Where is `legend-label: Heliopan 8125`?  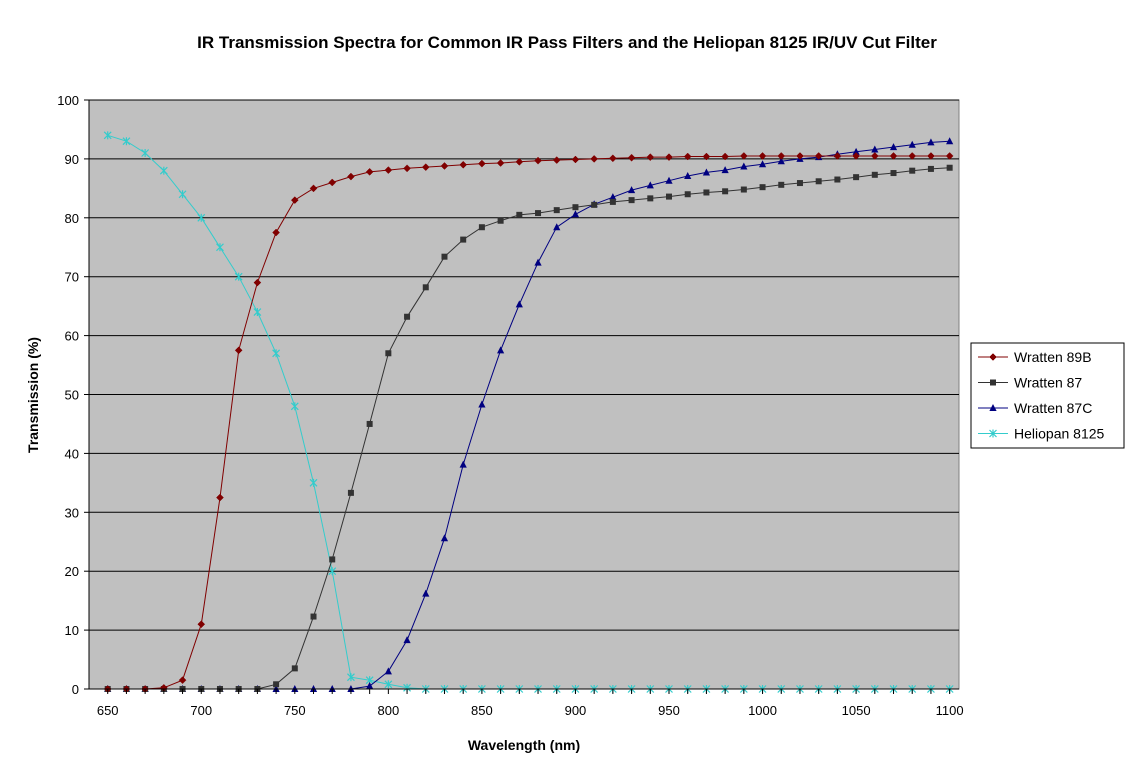
legend-label: Heliopan 8125 is located at coordinates (1059, 434).